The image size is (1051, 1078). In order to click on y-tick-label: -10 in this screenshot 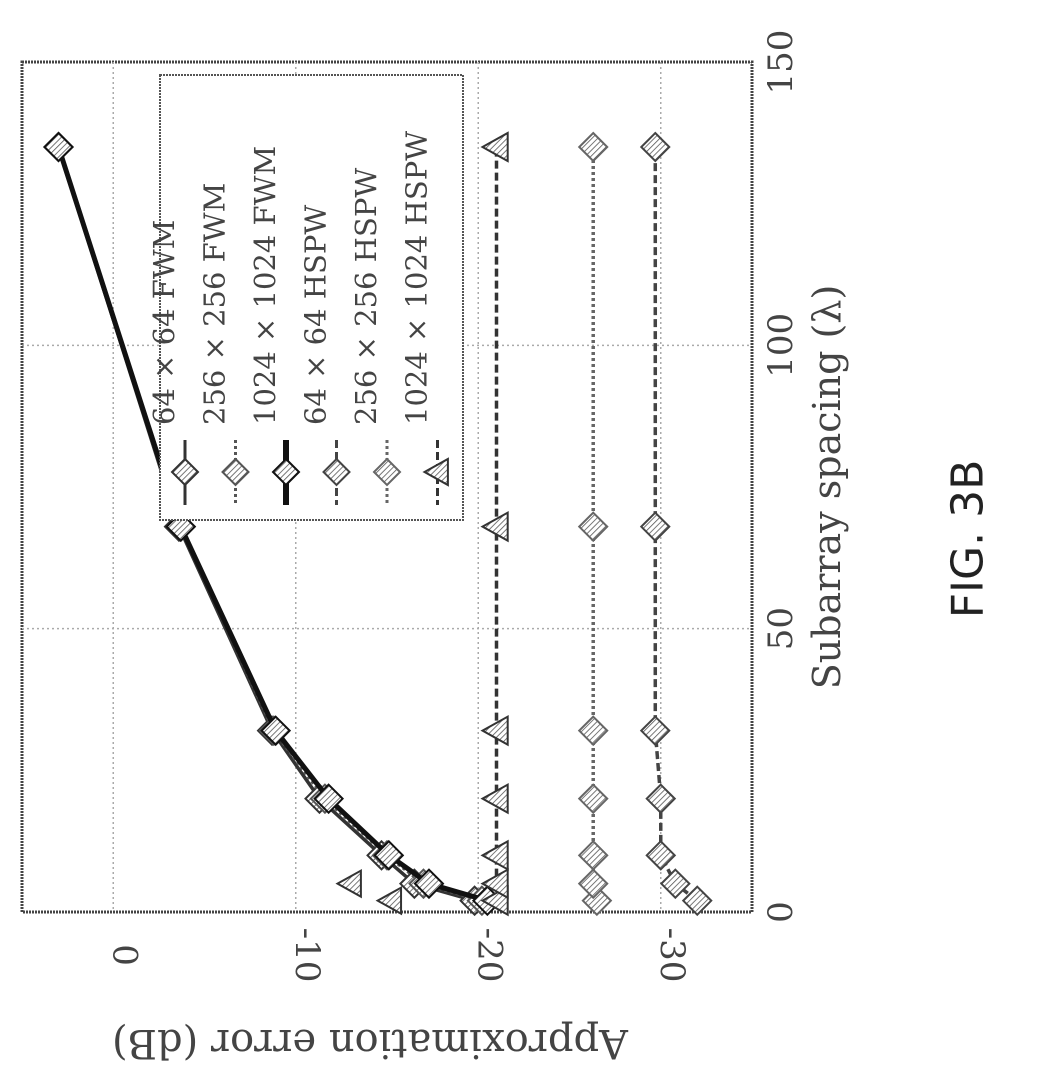, I will do `click(307, 955)`.